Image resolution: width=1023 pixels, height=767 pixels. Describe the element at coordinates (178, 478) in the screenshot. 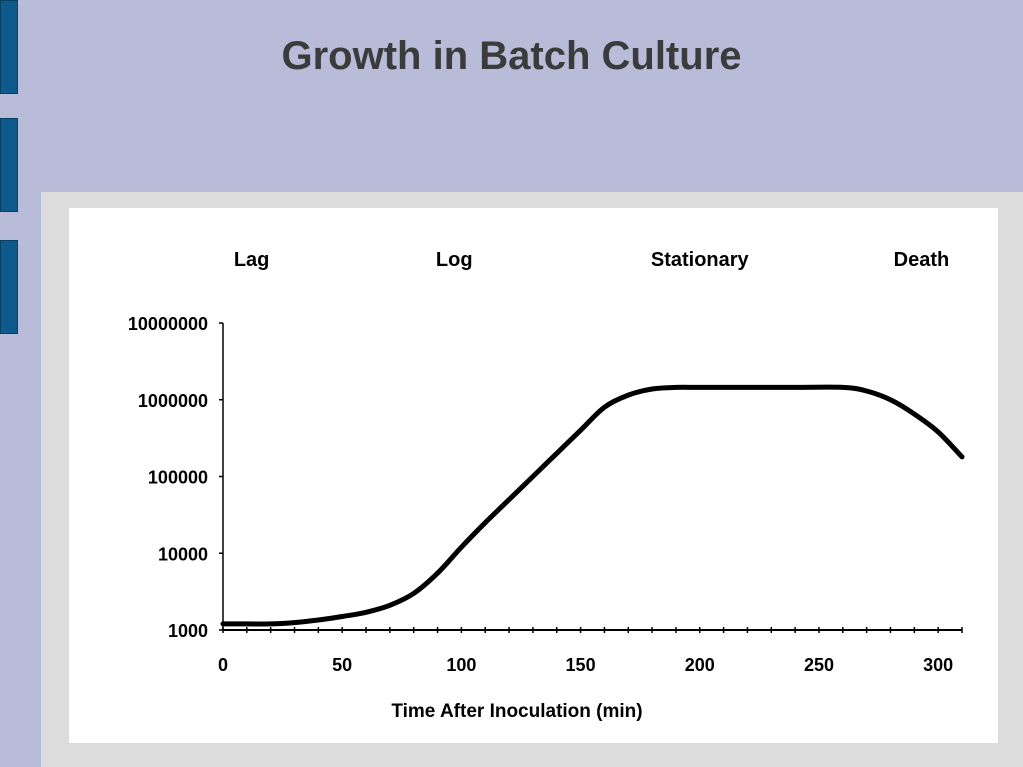

I see `y-tick-label: 100000` at that location.